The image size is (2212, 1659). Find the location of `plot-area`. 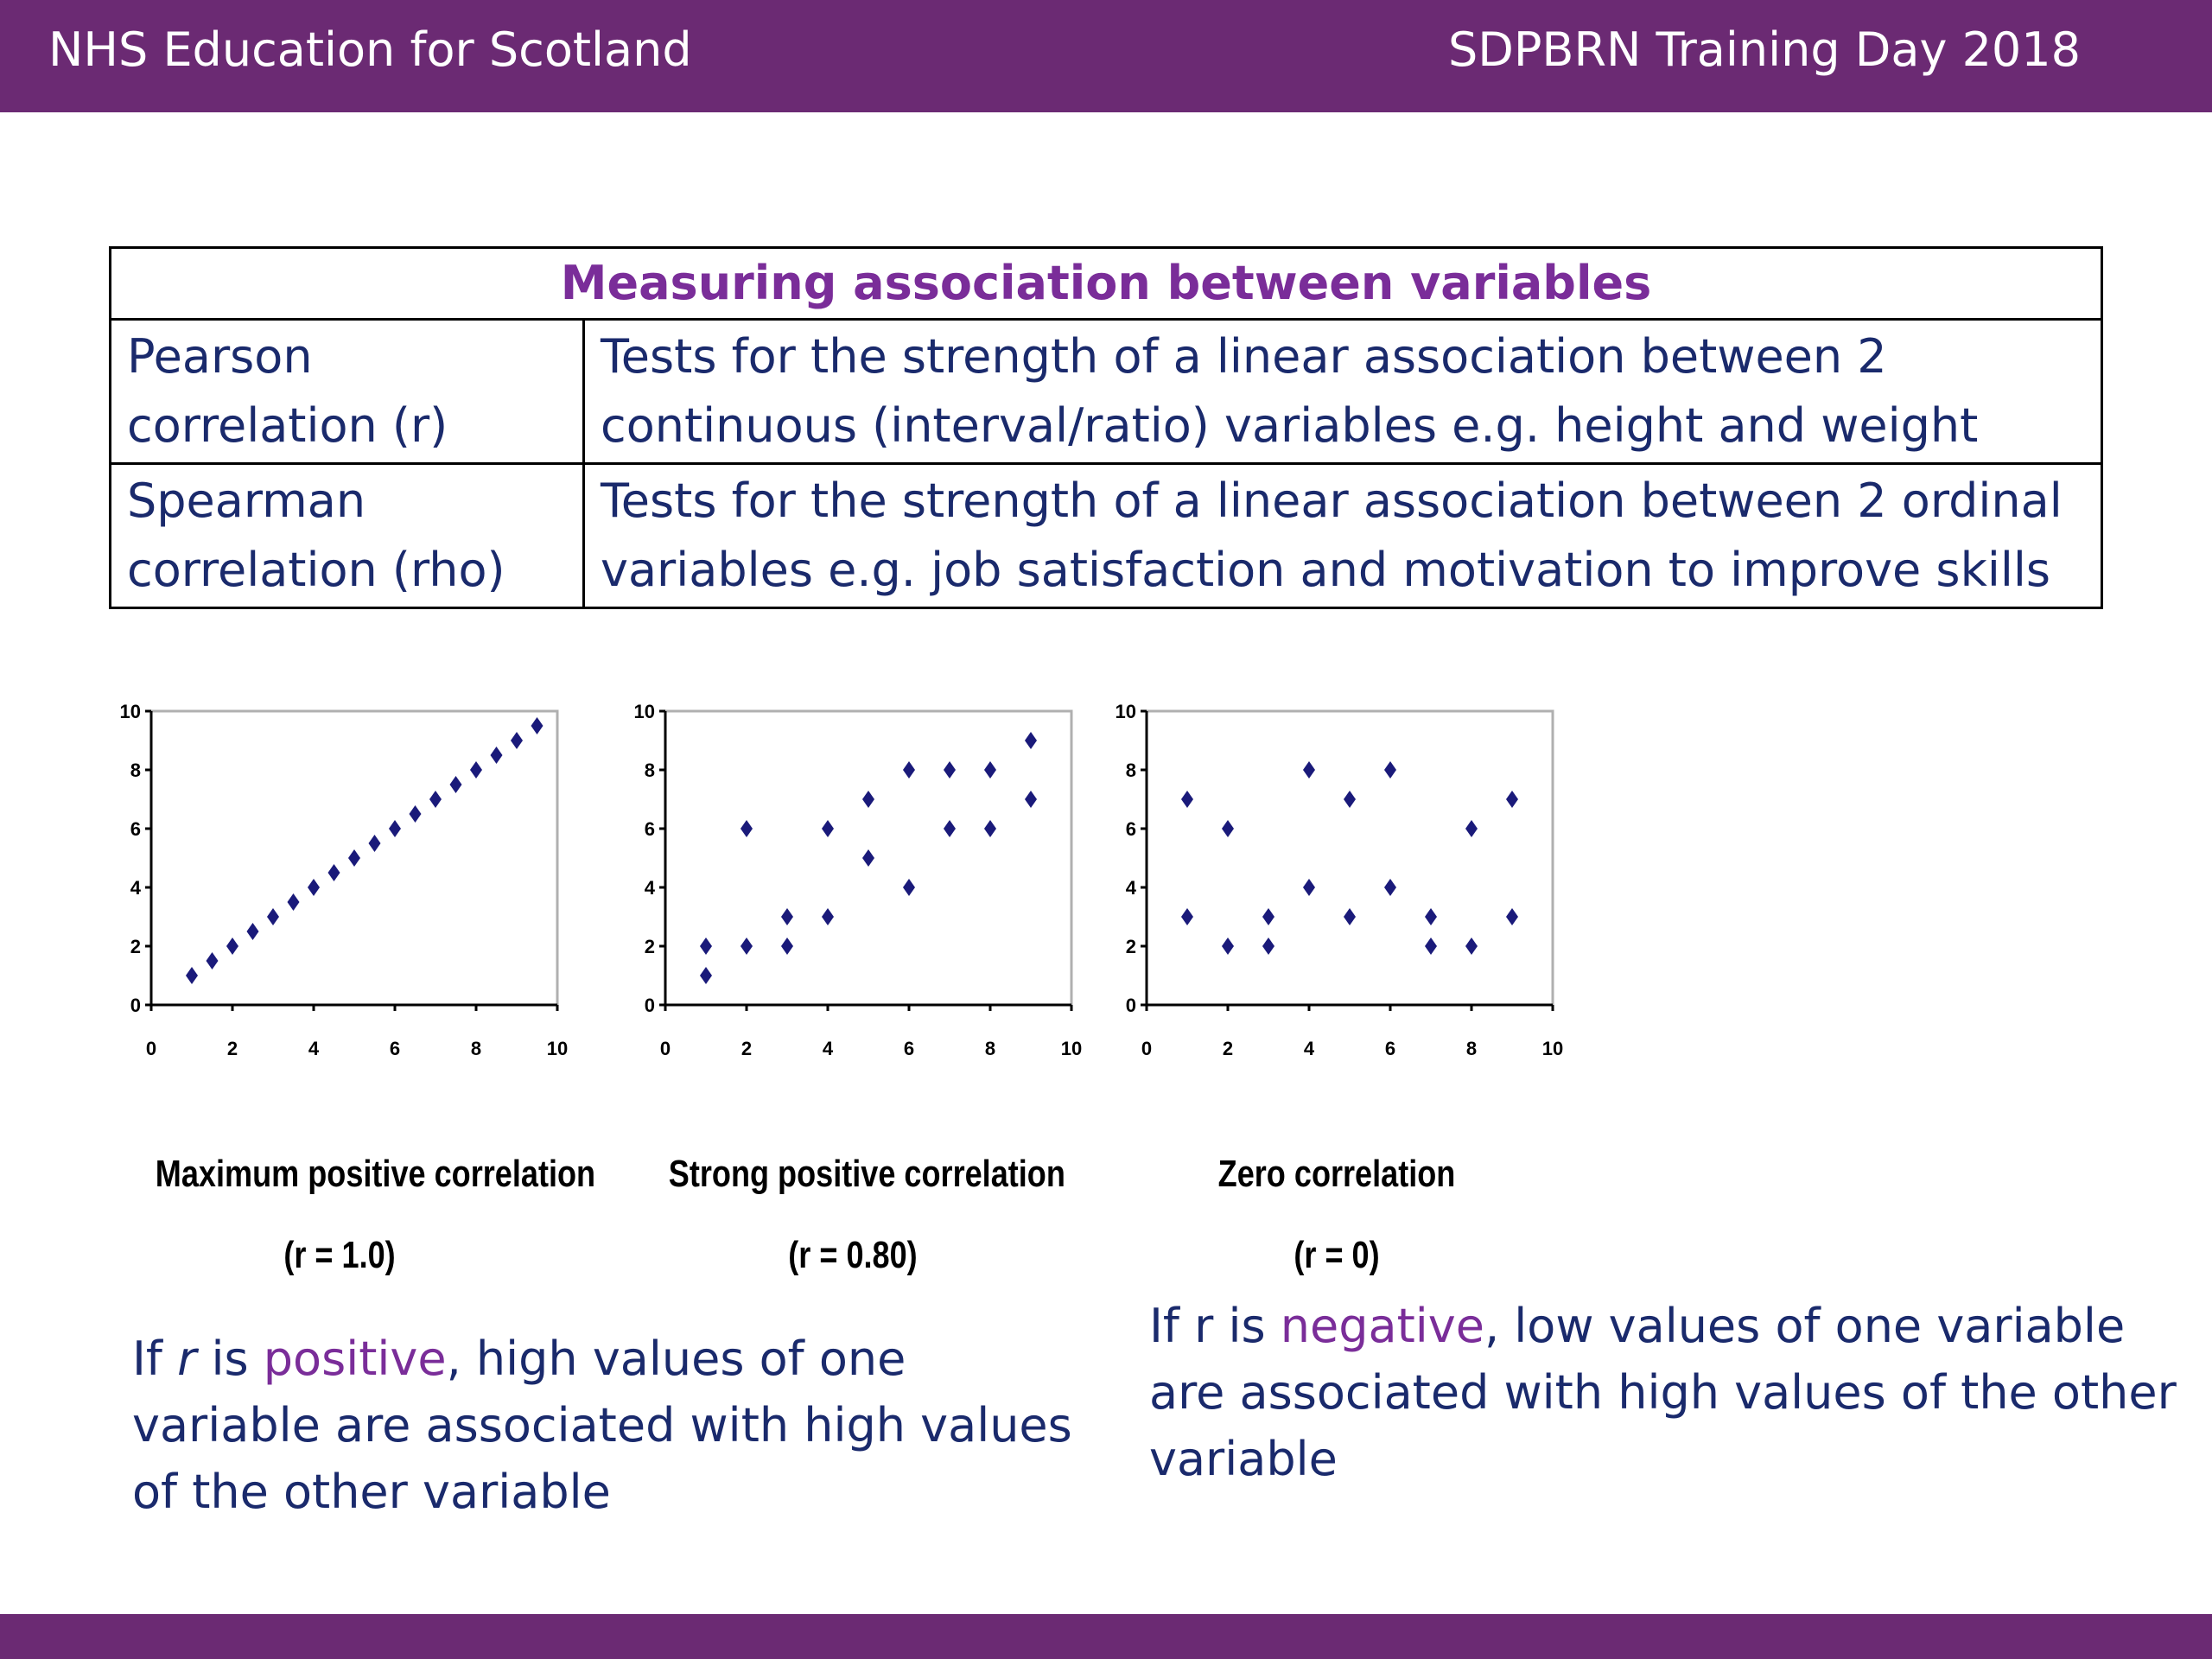

plot-area is located at coordinates (1349, 858).